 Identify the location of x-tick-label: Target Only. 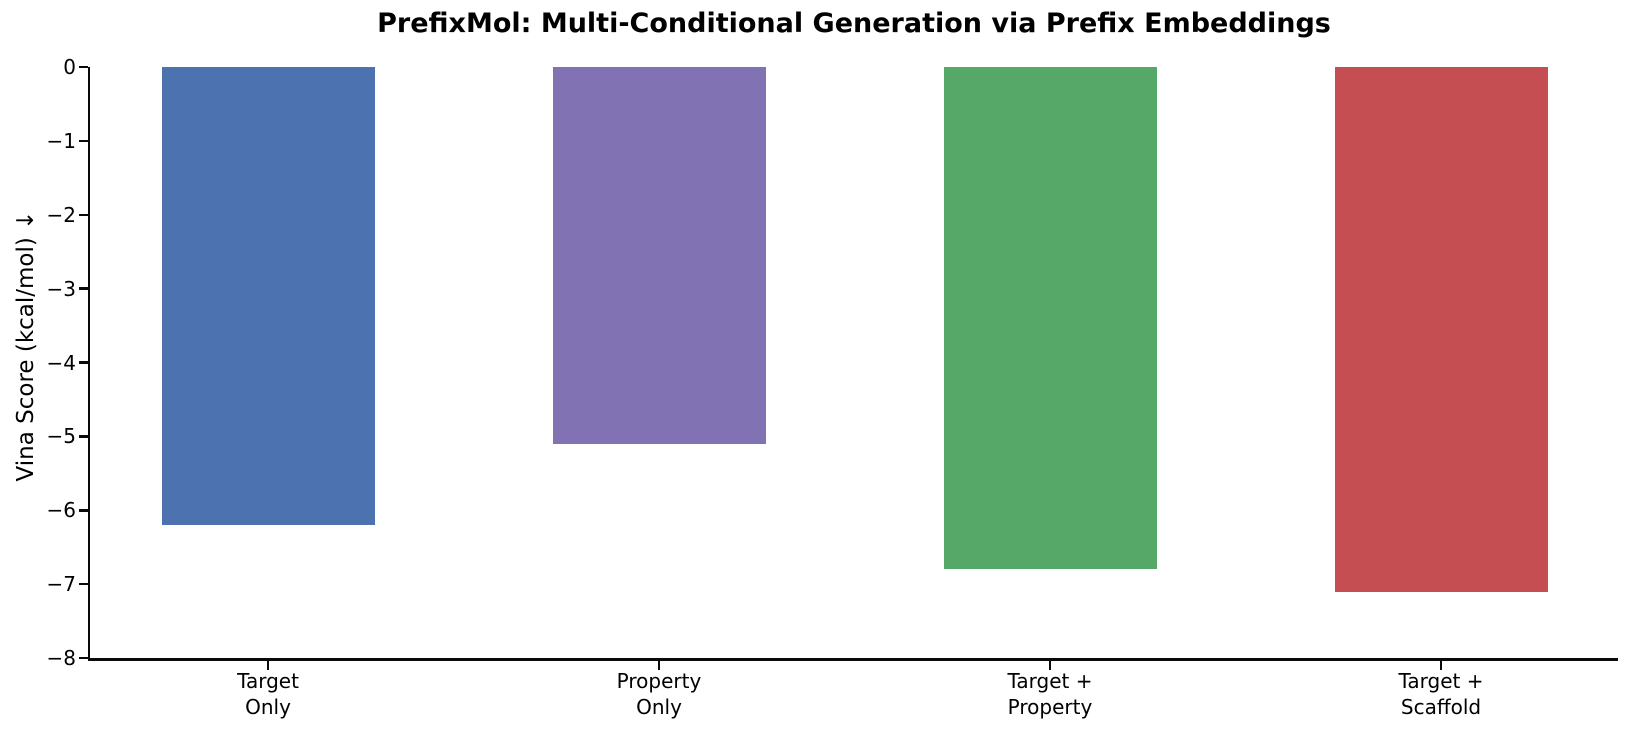
(268, 694).